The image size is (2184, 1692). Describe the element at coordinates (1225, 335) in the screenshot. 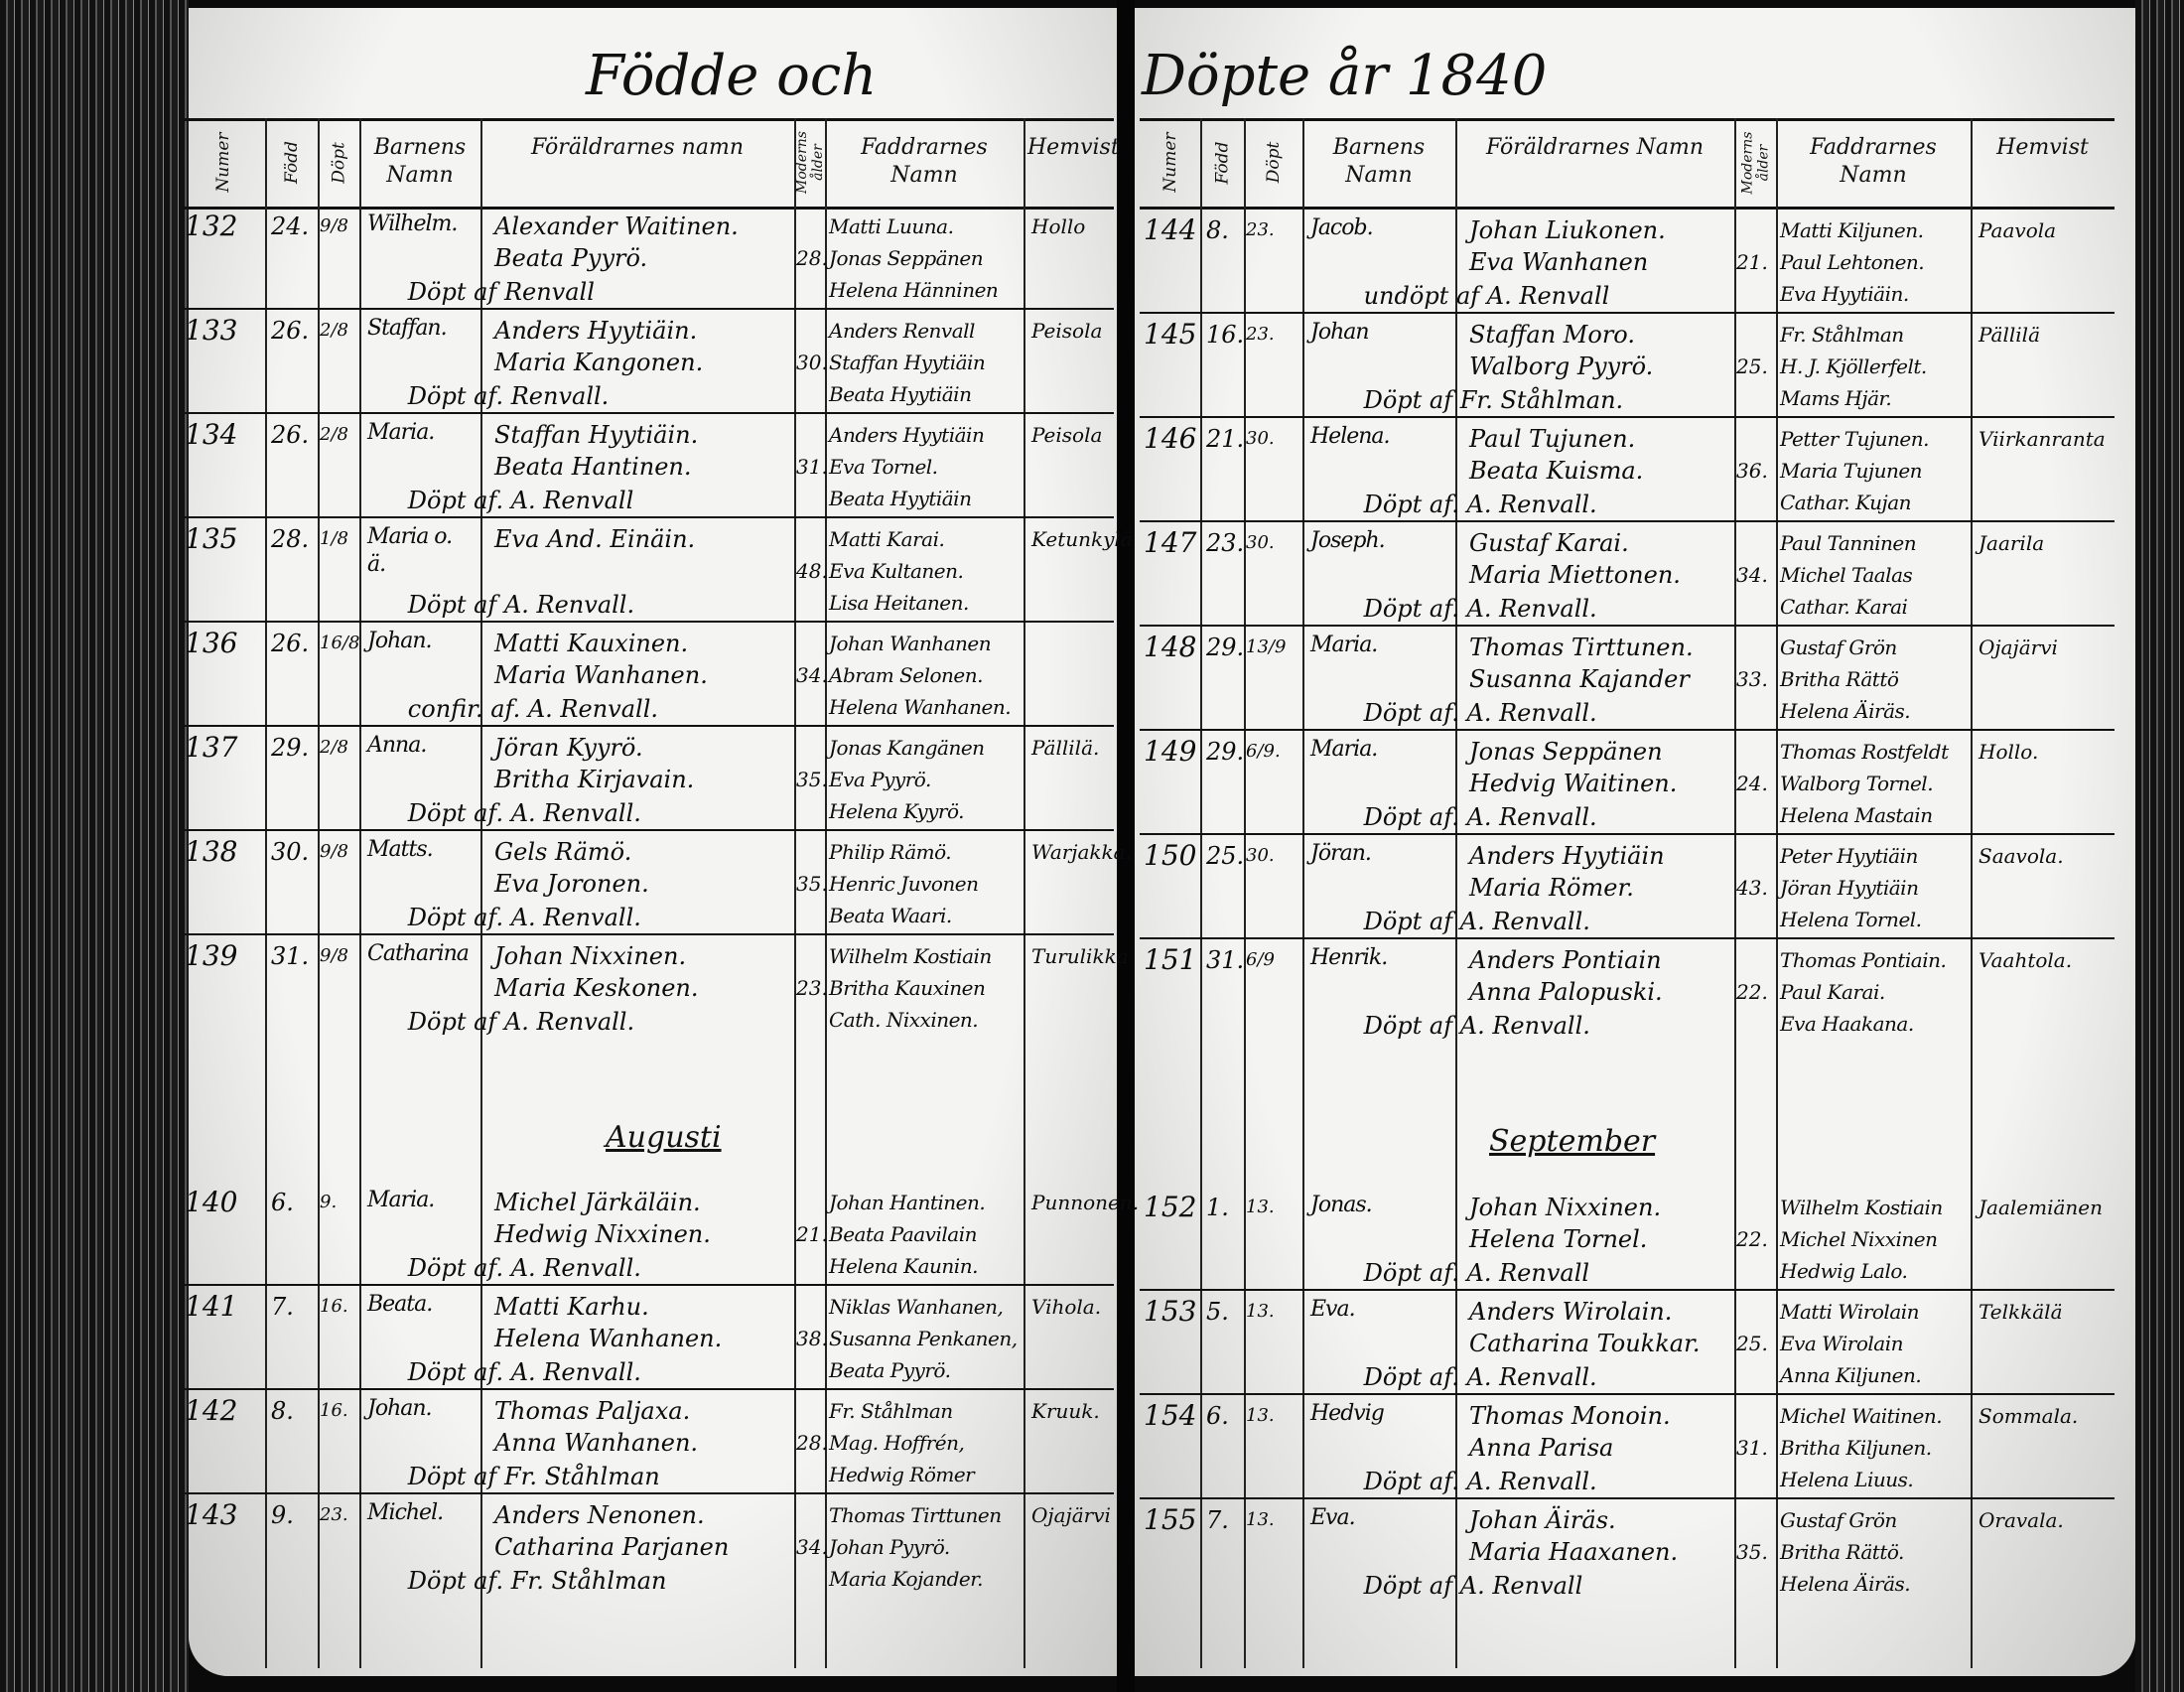

I see `birth-day: 16.` at that location.